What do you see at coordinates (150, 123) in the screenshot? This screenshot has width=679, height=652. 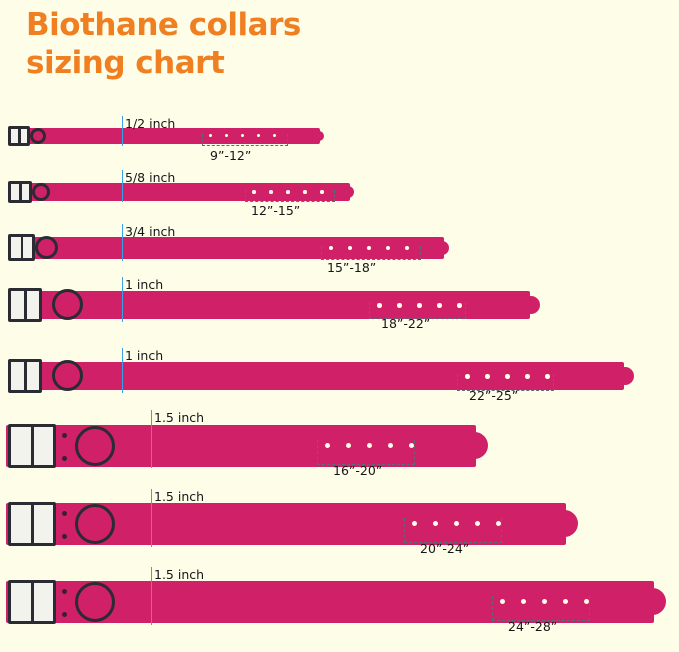 I see `width-label: 1/2 inch` at bounding box center [150, 123].